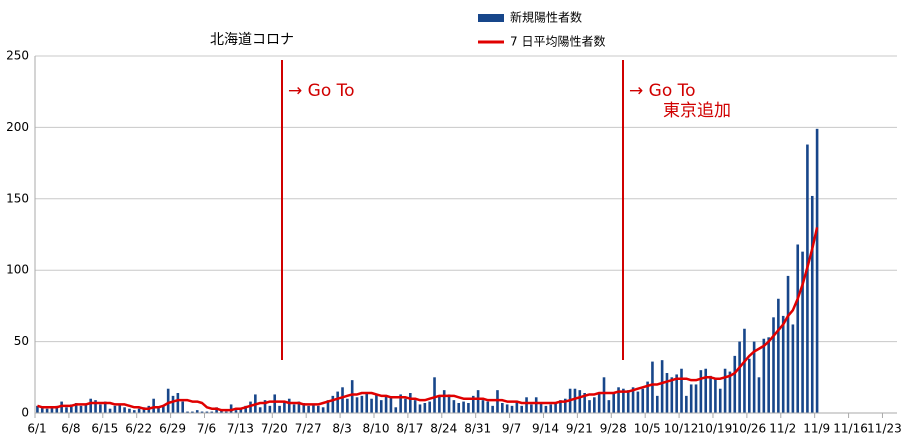 This screenshot has height=448, width=911. Describe the element at coordinates (376, 429) in the screenshot. I see `x-tick-label: 8/10` at that location.